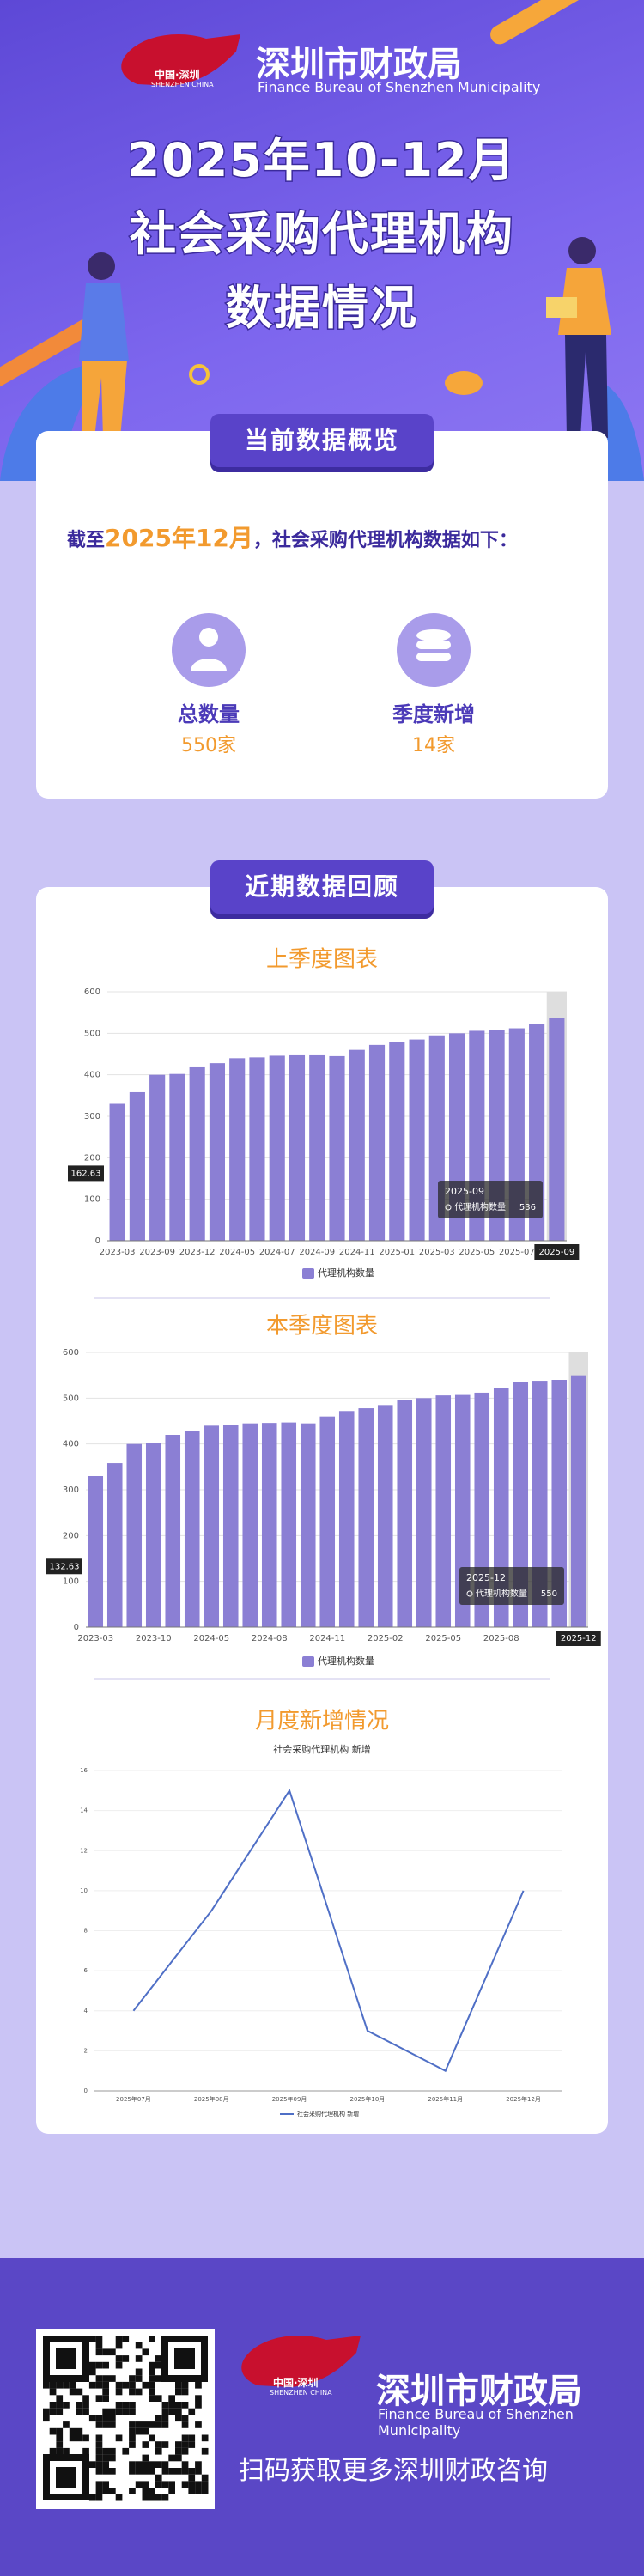 This screenshot has width=644, height=2576. Describe the element at coordinates (209, 714) in the screenshot. I see `stat-label: 总数量` at that location.